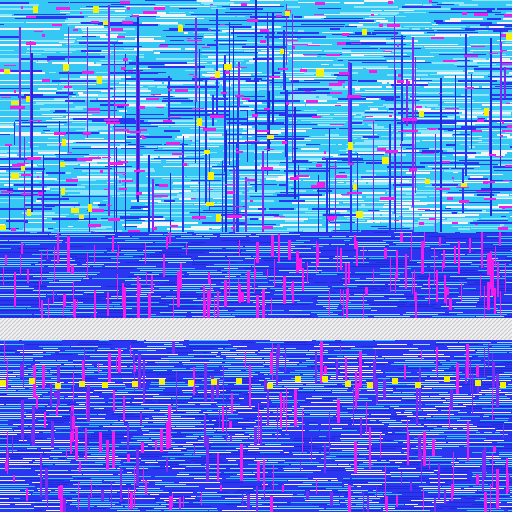 The width and height of the screenshot is (512, 512). Describe the element at coordinates (486, 112) in the screenshot. I see `contact-pad` at that location.